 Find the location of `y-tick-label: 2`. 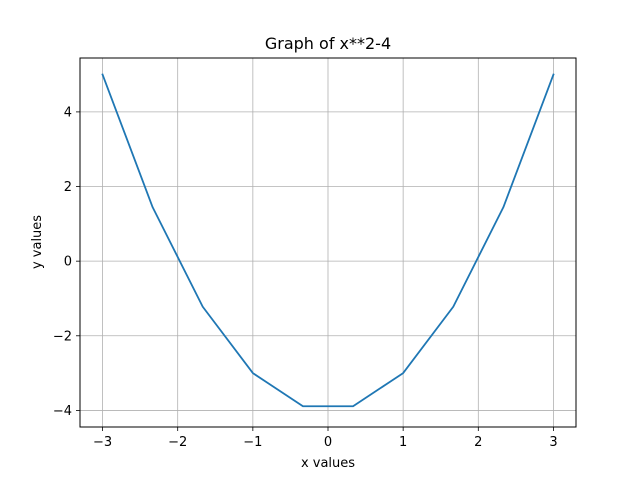

y-tick-label: 2 is located at coordinates (68, 187).